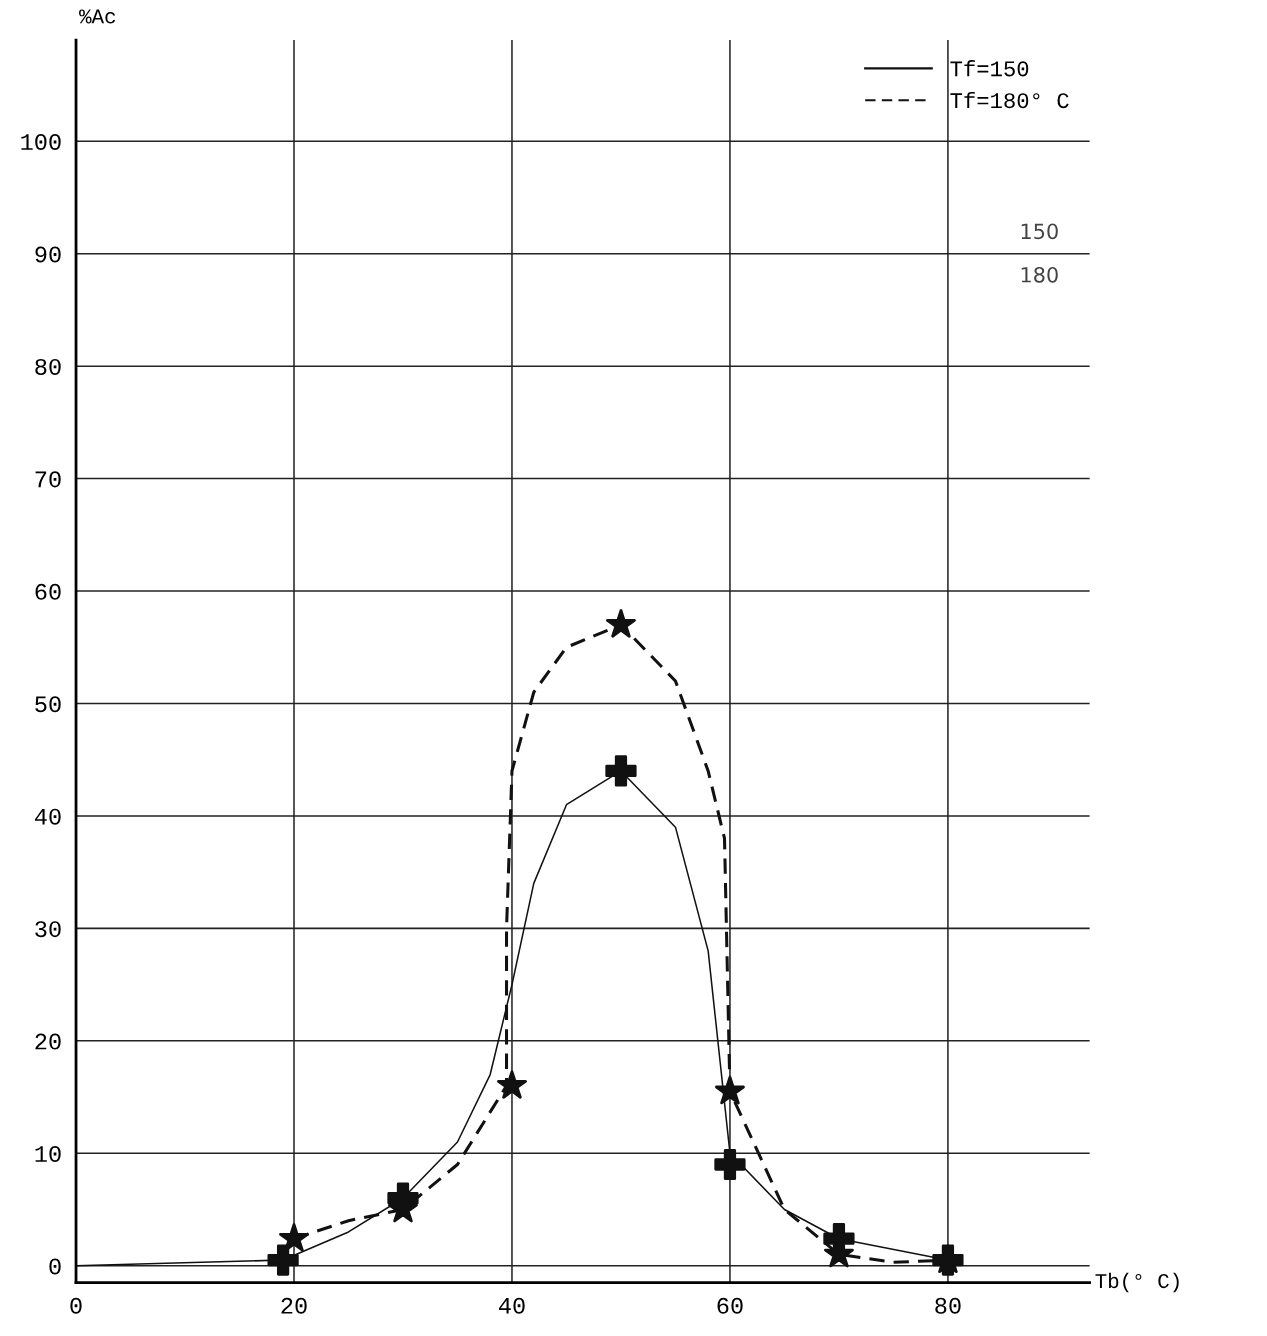 The image size is (1267, 1336). What do you see at coordinates (48, 929) in the screenshot?
I see `y-tick-label: 30` at bounding box center [48, 929].